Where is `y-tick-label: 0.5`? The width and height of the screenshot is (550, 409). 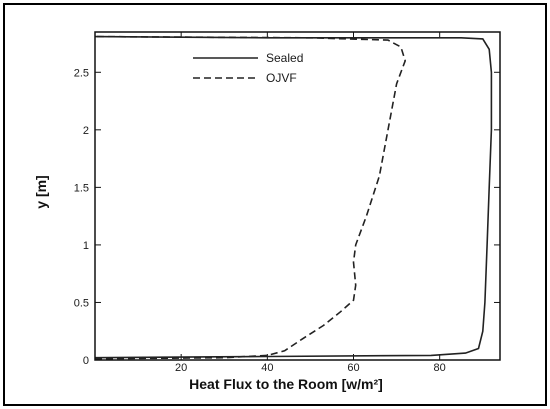 y-tick-label: 0.5 is located at coordinates (81, 303).